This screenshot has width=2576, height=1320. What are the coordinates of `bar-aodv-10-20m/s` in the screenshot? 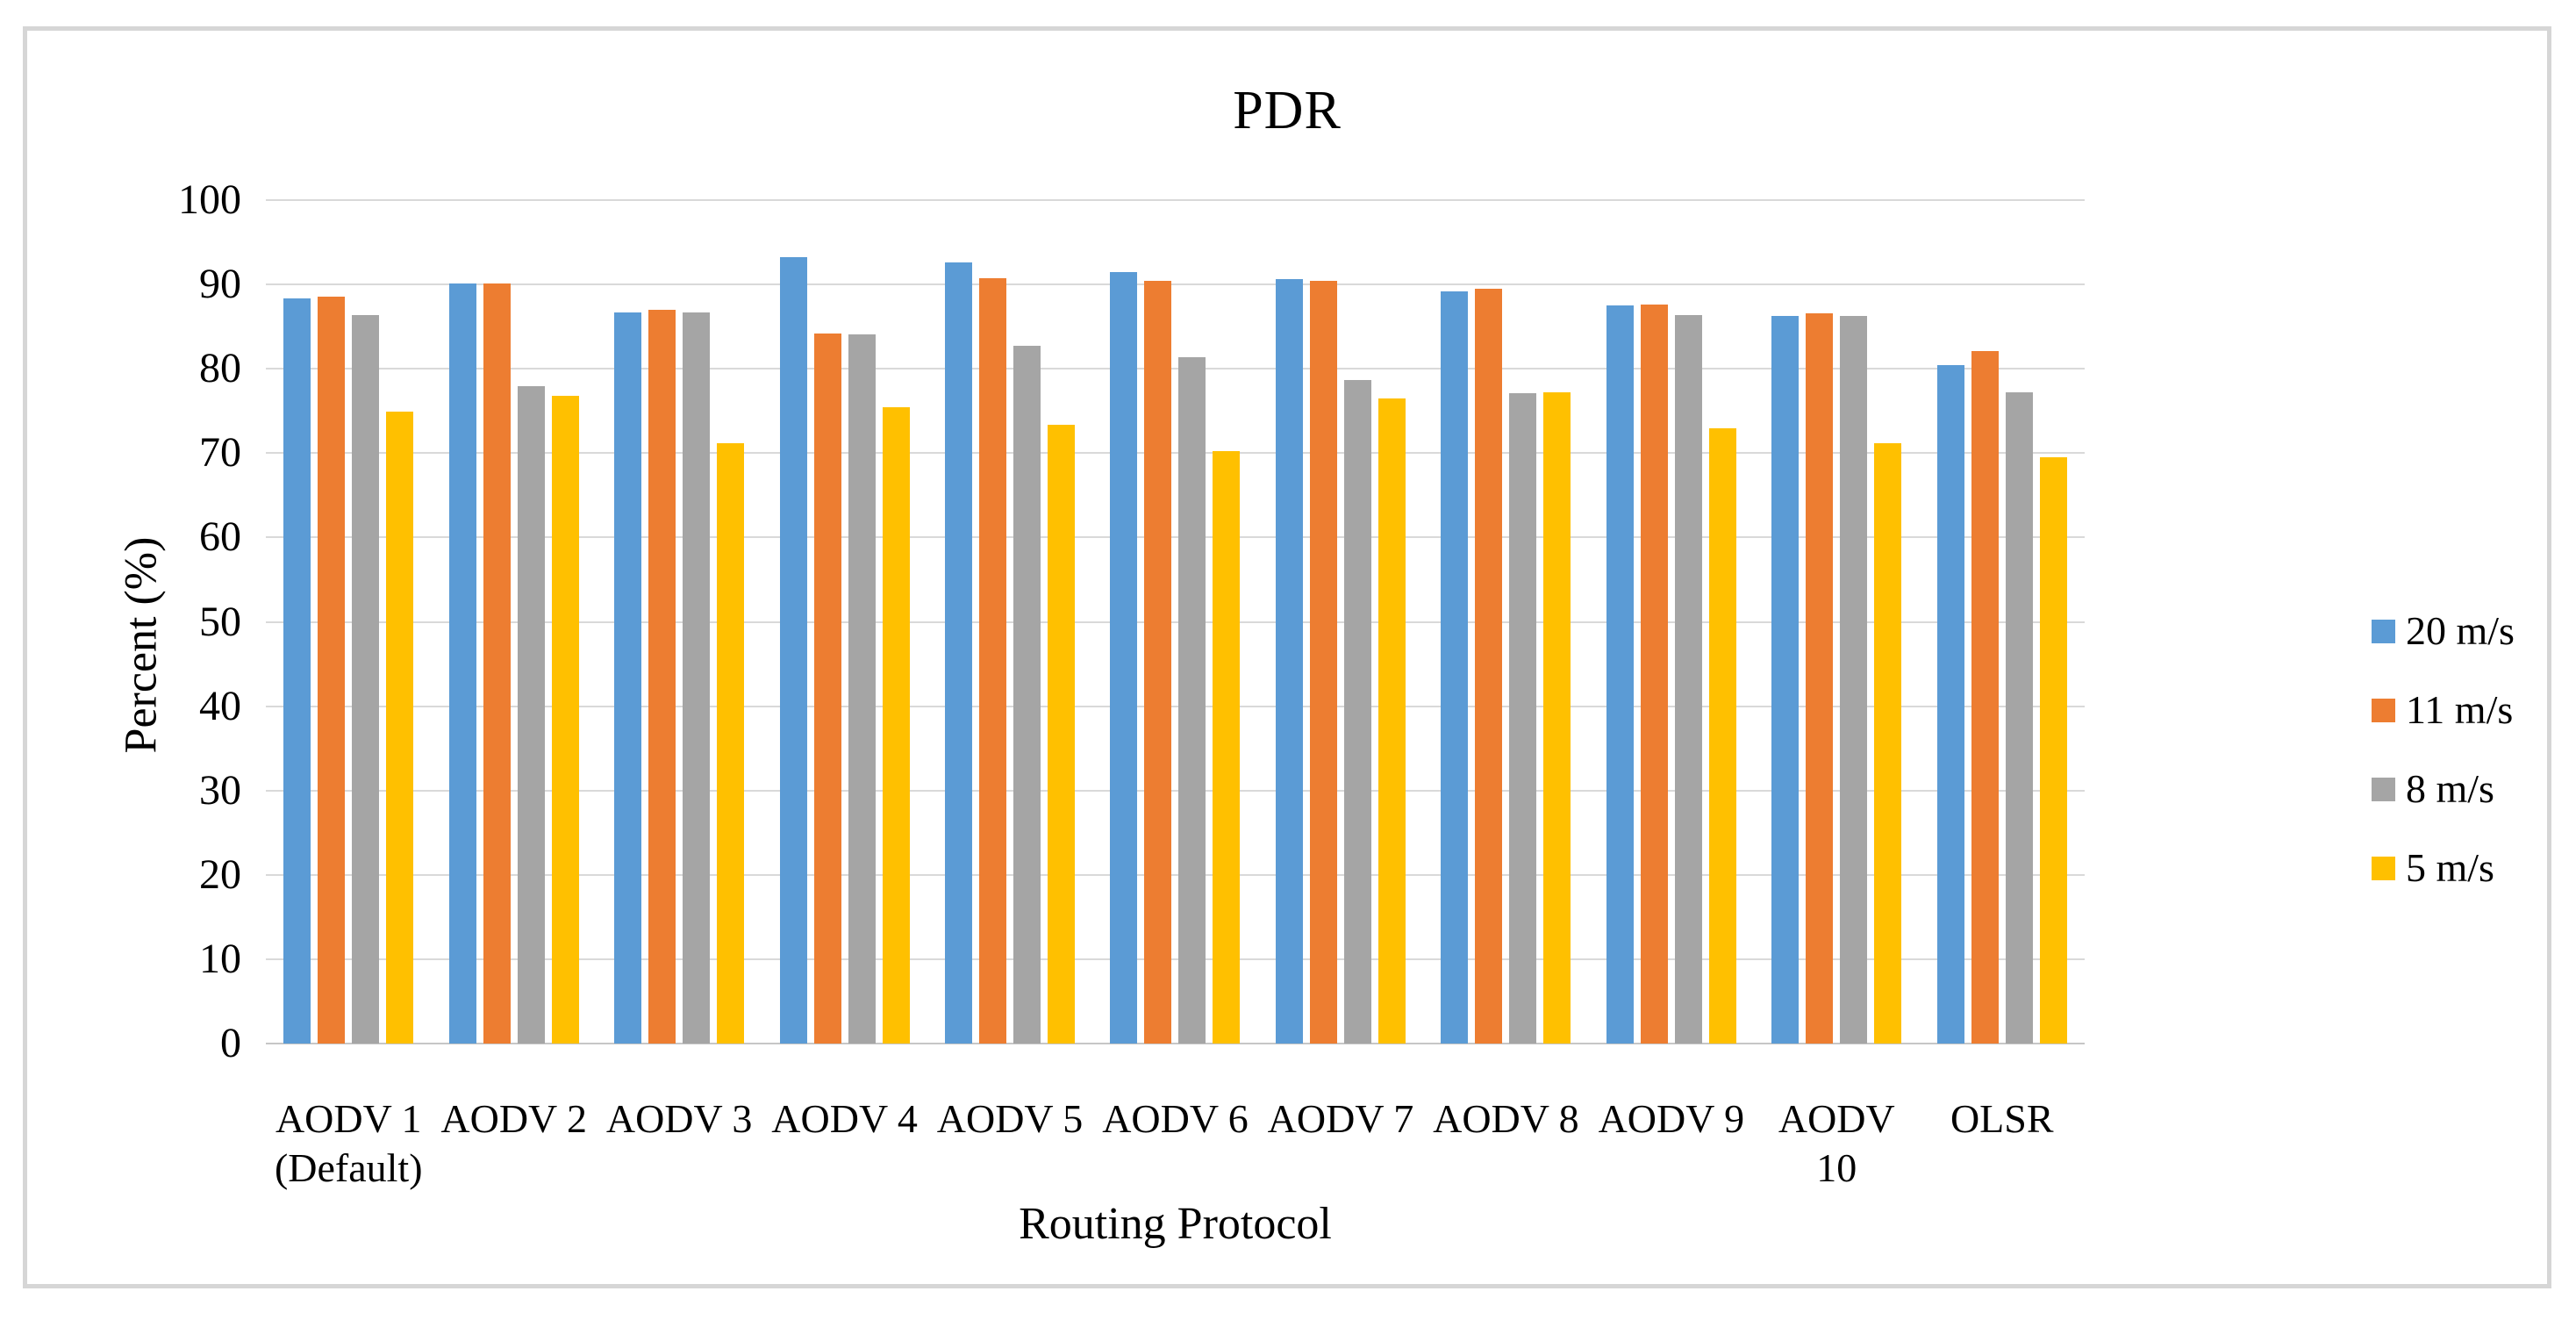 It's located at (1785, 679).